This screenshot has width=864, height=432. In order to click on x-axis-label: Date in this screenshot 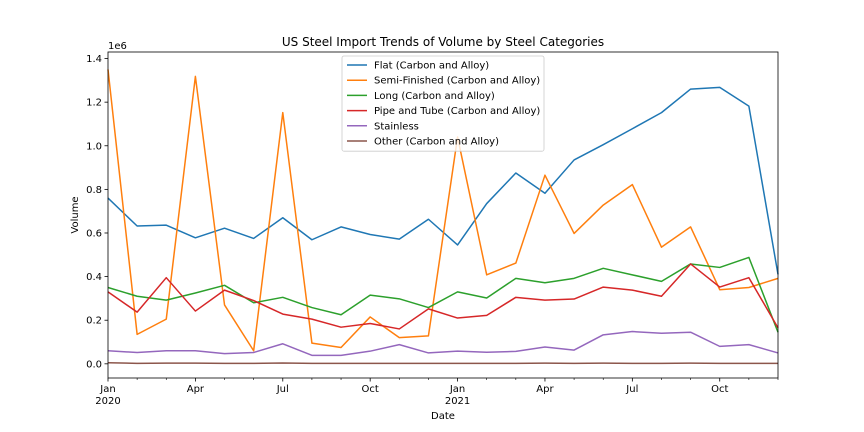, I will do `click(443, 416)`.